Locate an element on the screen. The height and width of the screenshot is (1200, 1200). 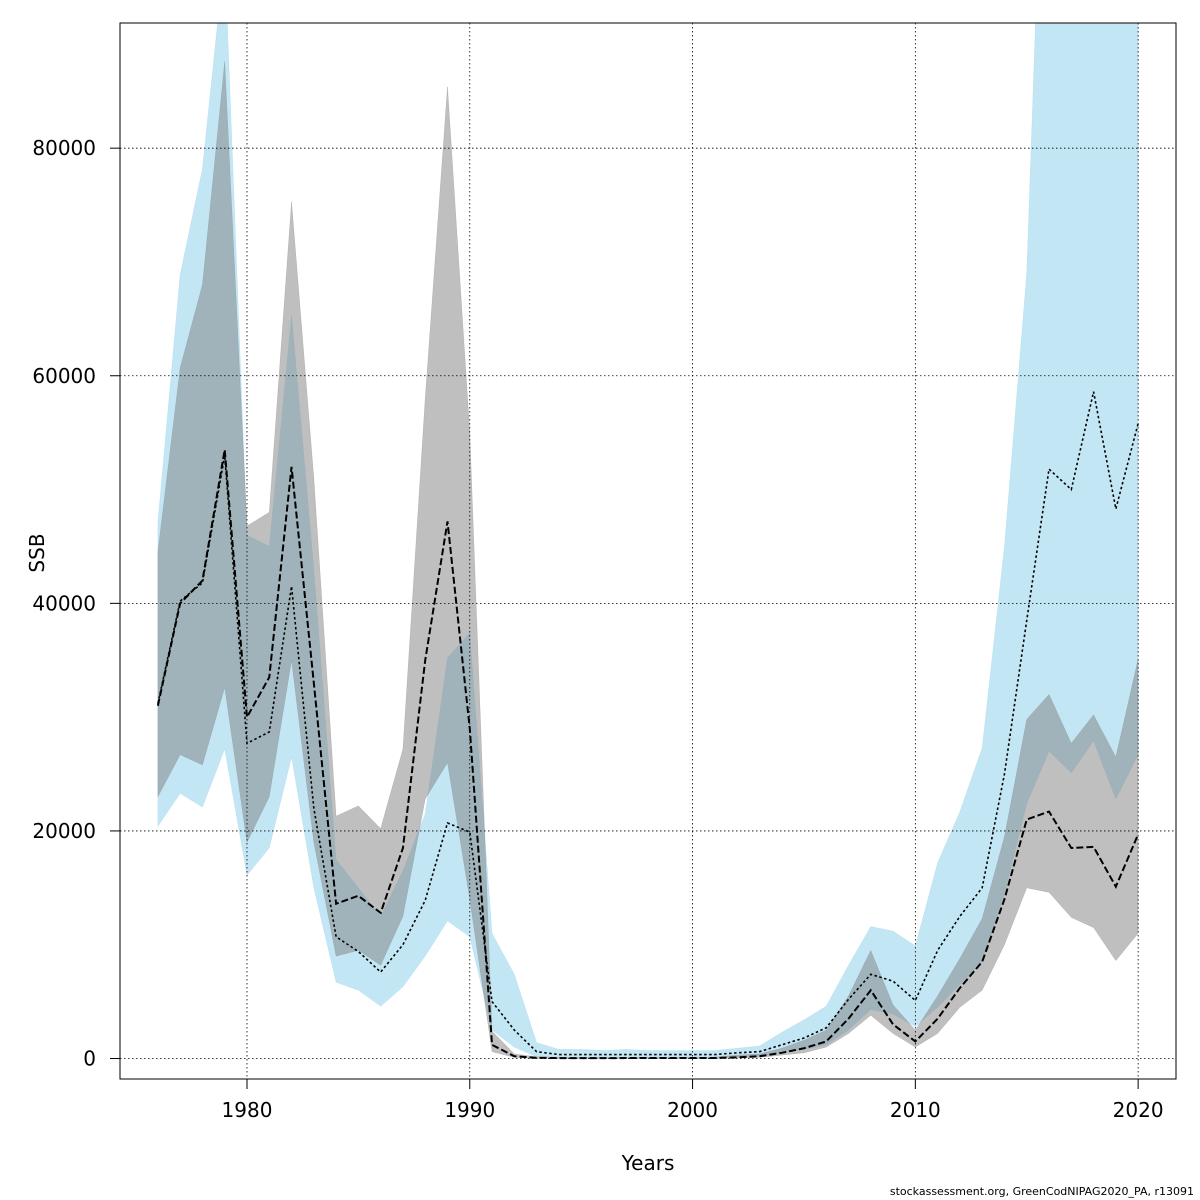
y-tick-label: 40000 is located at coordinates (64, 603).